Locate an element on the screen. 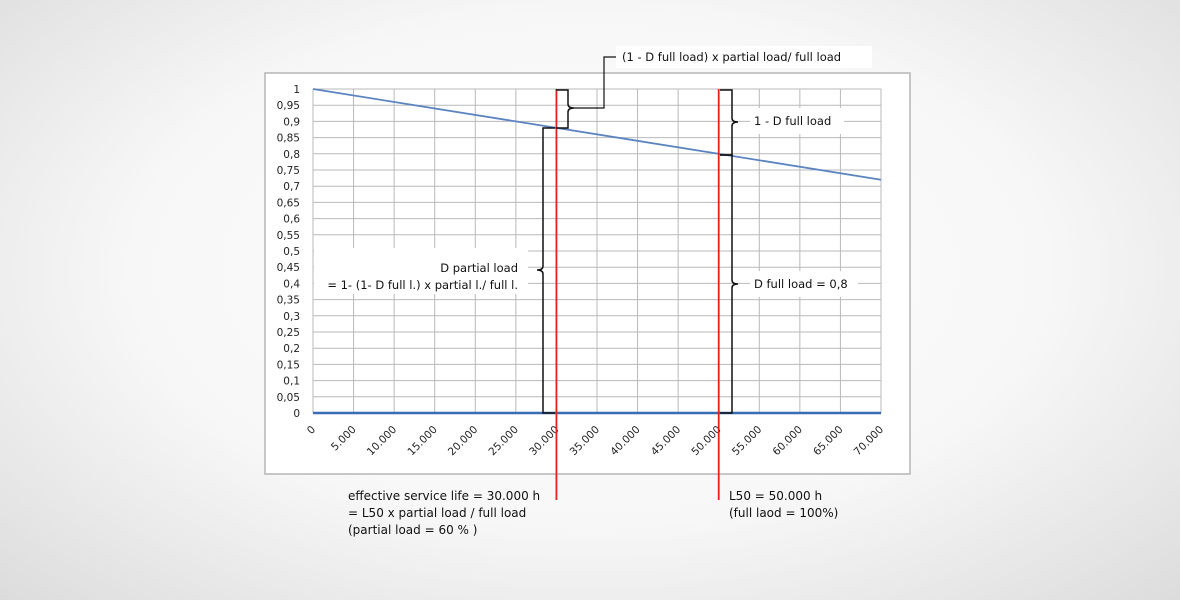 Image resolution: width=1180 pixels, height=600 pixels. annotation-top-bg is located at coordinates (744, 57).